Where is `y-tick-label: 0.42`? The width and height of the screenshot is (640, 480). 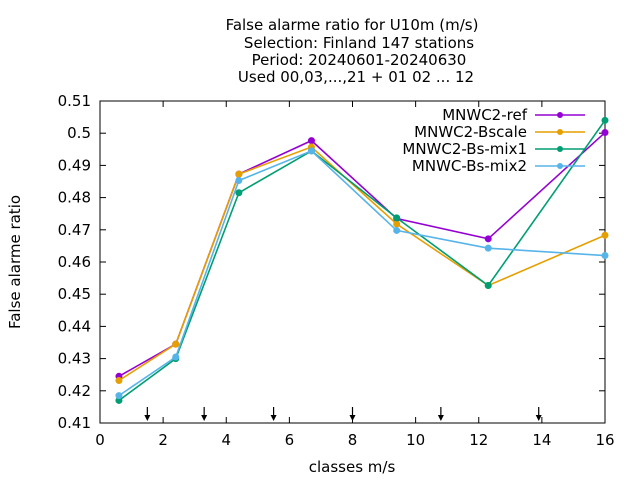 y-tick-label: 0.42 is located at coordinates (74, 391).